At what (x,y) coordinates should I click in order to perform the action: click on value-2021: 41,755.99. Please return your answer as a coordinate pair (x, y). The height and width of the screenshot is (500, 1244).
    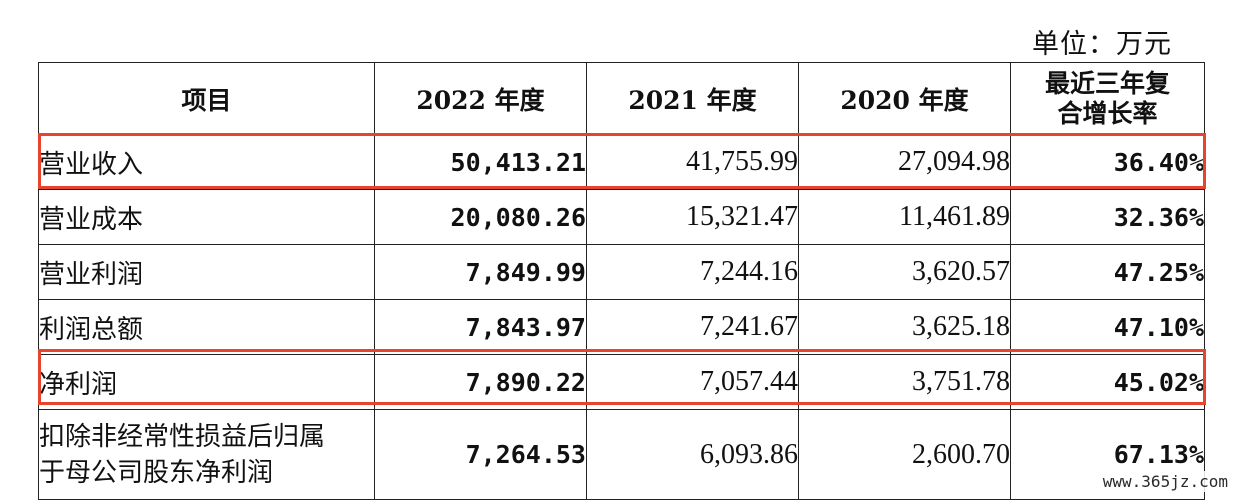
    Looking at the image, I should click on (692, 162).